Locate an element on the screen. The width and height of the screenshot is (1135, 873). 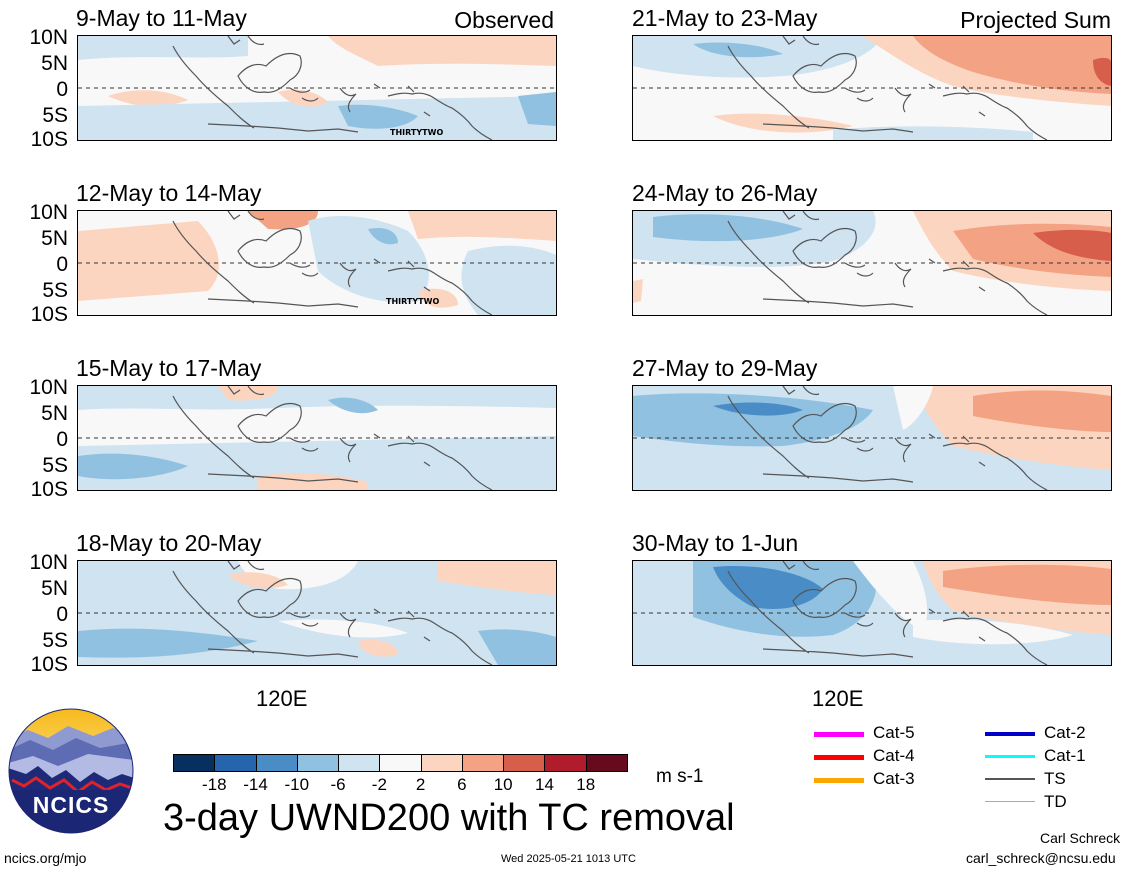
main-title: 3-day UWND200 with TC removal is located at coordinates (449, 818).